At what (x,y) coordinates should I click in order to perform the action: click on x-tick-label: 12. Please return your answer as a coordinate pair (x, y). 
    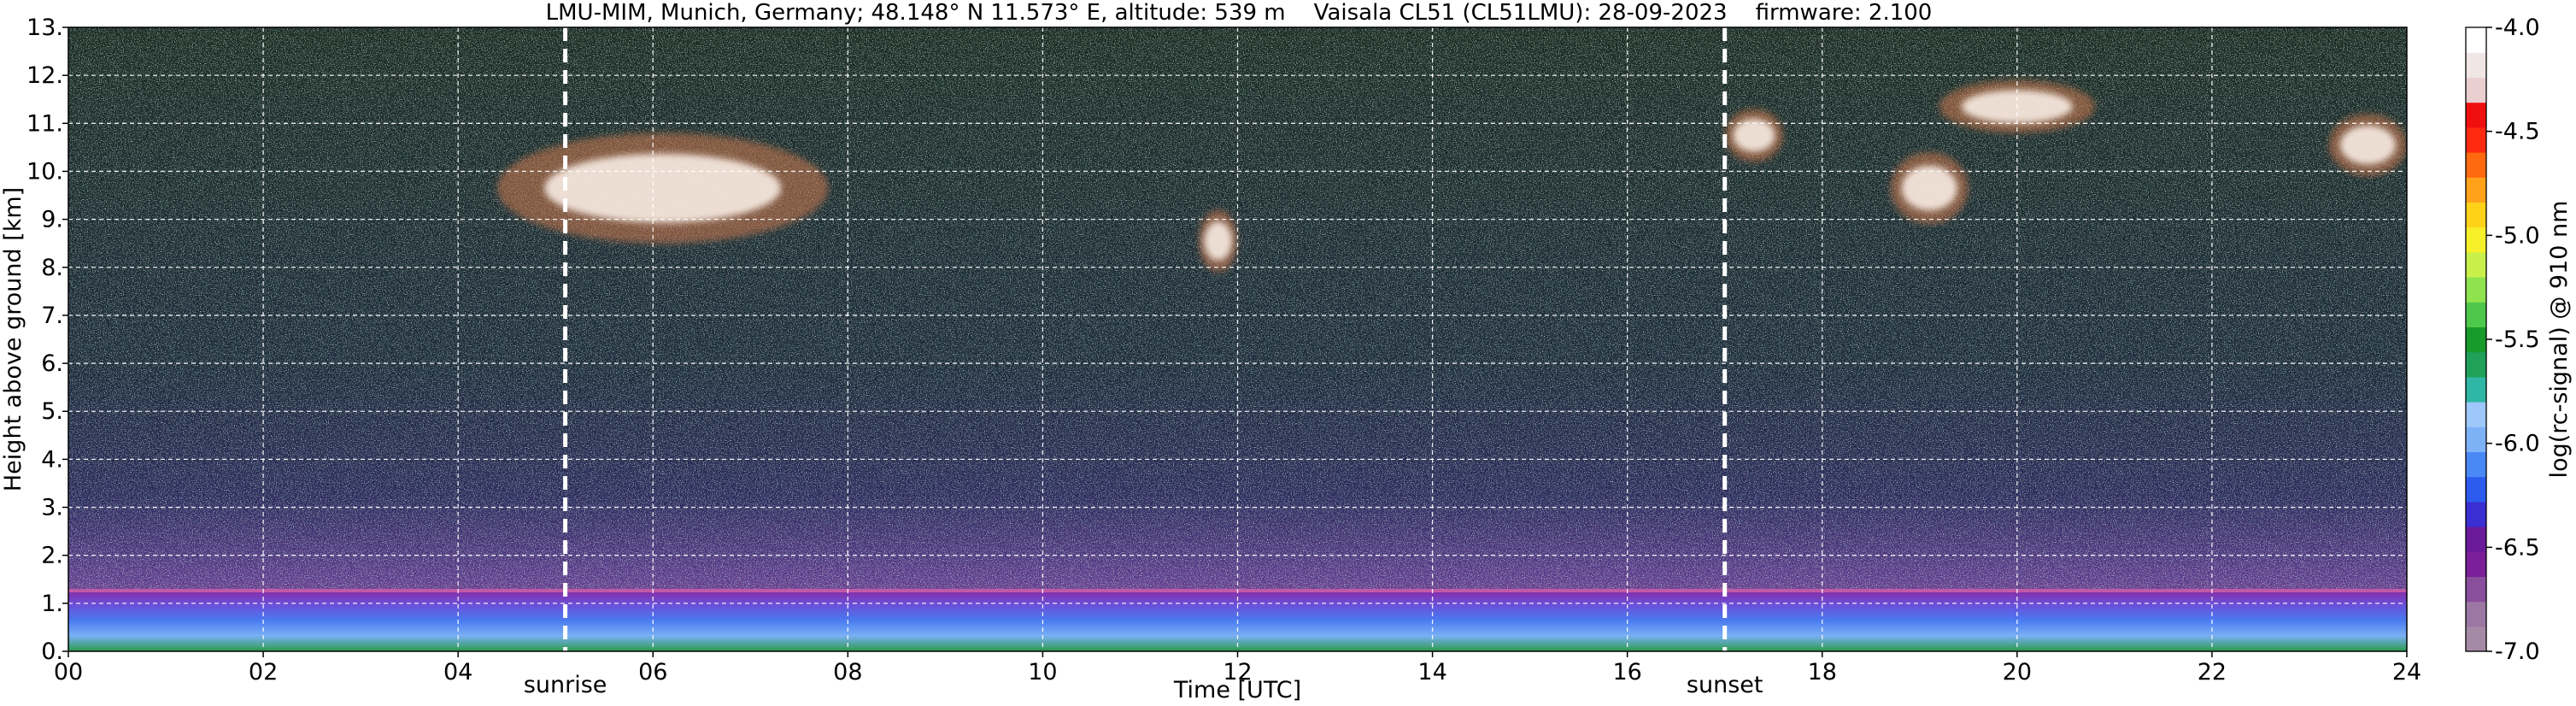
    Looking at the image, I should click on (1237, 672).